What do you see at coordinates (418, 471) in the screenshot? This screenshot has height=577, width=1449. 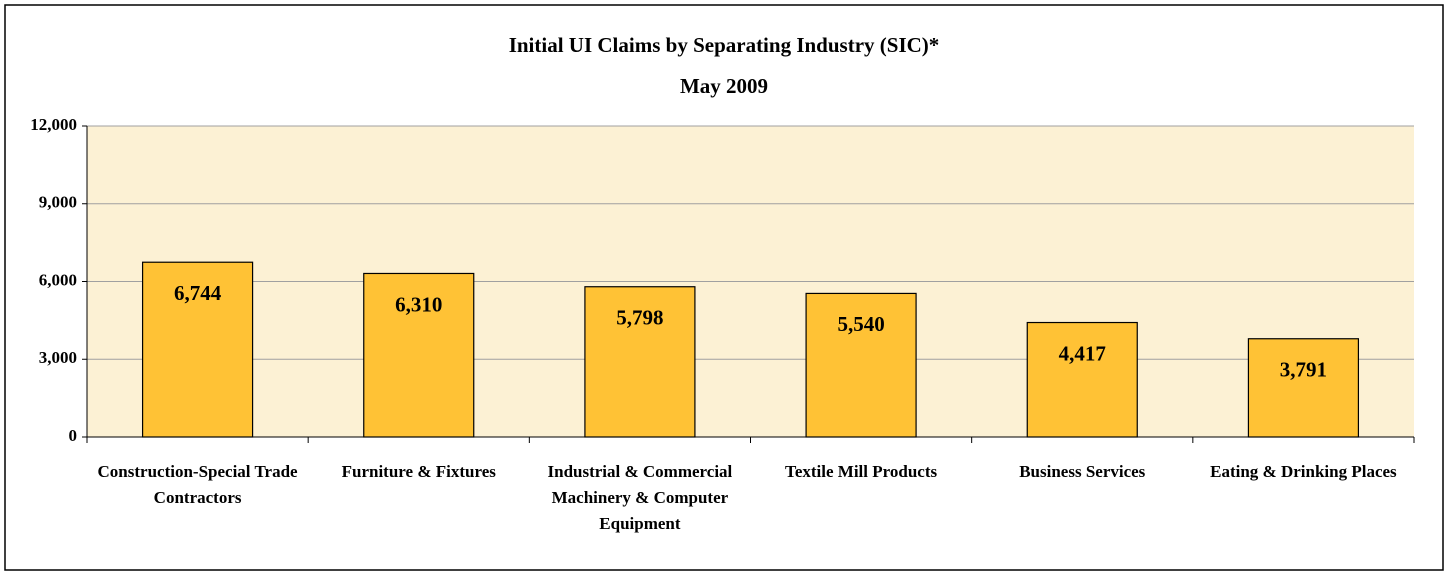 I see `x-tick-label: Furniture & Fixtures` at bounding box center [418, 471].